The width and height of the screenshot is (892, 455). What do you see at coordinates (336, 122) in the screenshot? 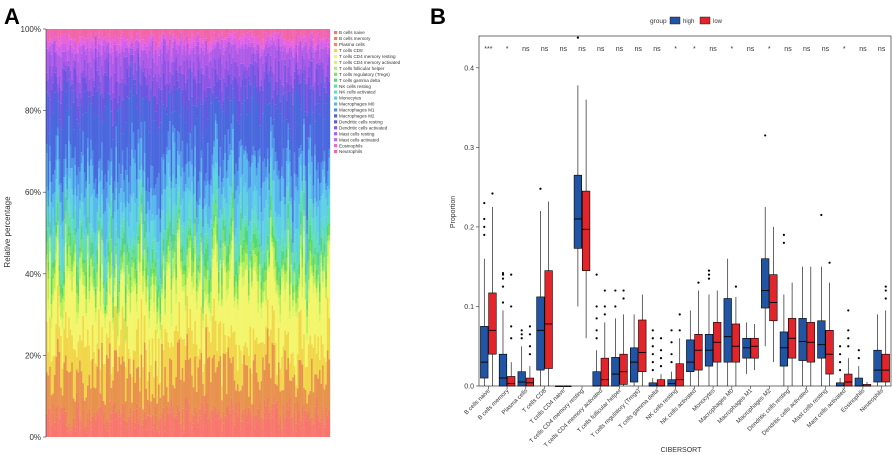
I see `legend-swatch` at bounding box center [336, 122].